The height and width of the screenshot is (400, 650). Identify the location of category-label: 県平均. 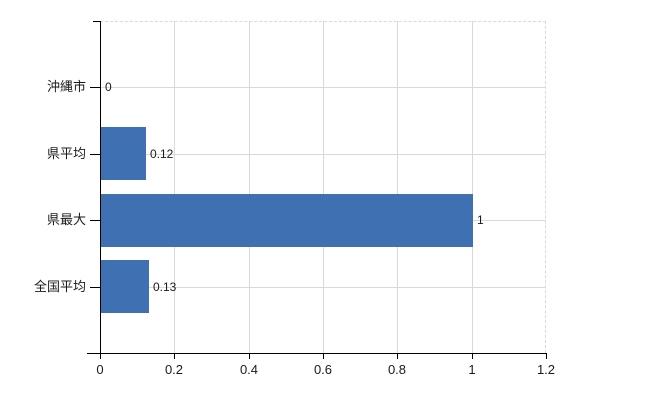
(66, 153).